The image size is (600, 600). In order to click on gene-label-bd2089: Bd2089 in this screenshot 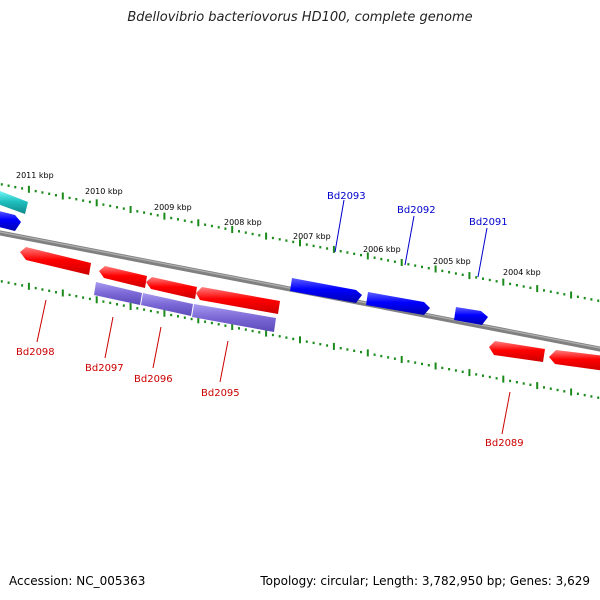, I will do `click(504, 443)`.